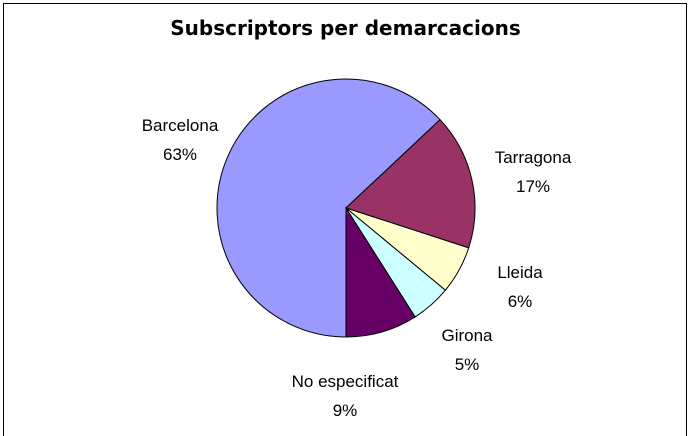 The height and width of the screenshot is (436, 691). I want to click on slice-label: Girona, so click(467, 335).